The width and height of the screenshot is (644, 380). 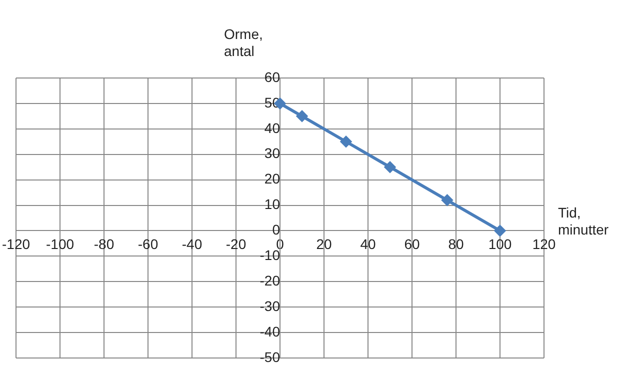 What do you see at coordinates (243, 42) in the screenshot?
I see `y-axis-title: Orme, antal` at bounding box center [243, 42].